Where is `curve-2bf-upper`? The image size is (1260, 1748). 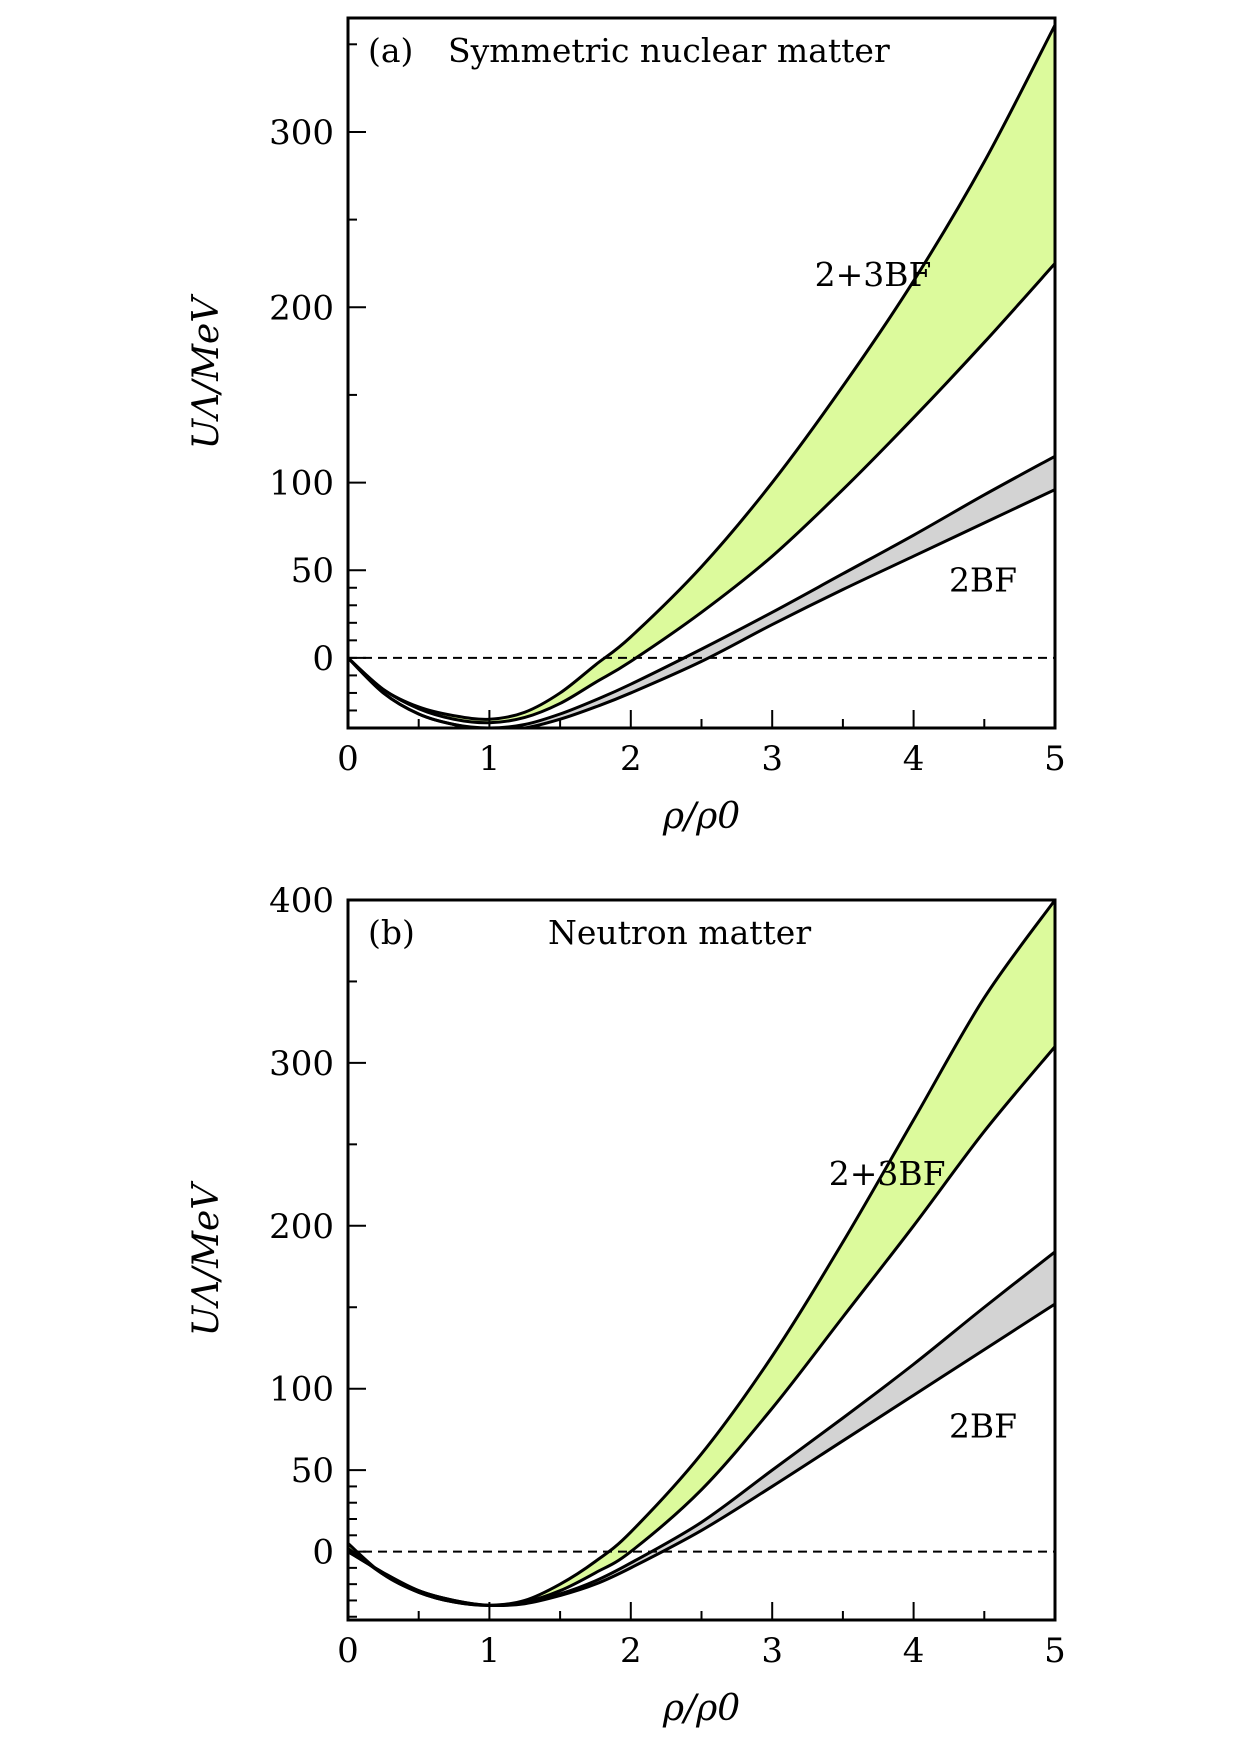 curve-2bf-upper is located at coordinates (701, 1428).